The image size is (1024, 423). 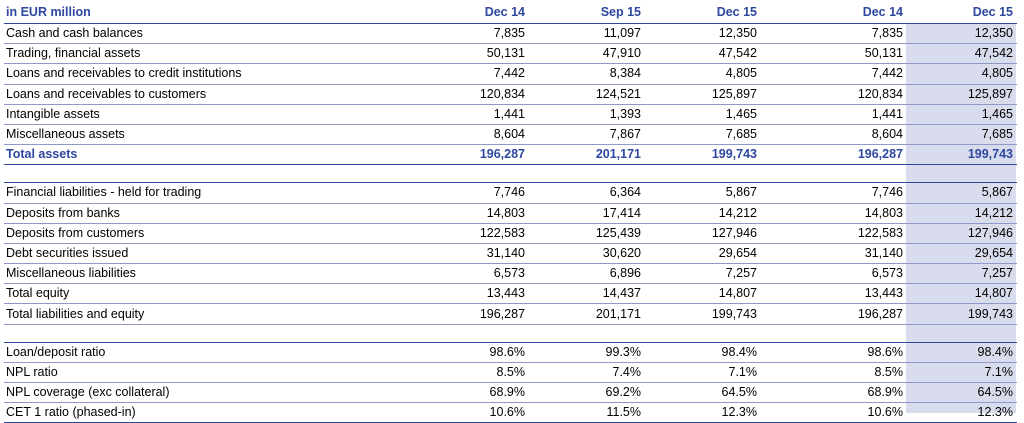 I want to click on cell-value: 30,620, so click(x=587, y=254).